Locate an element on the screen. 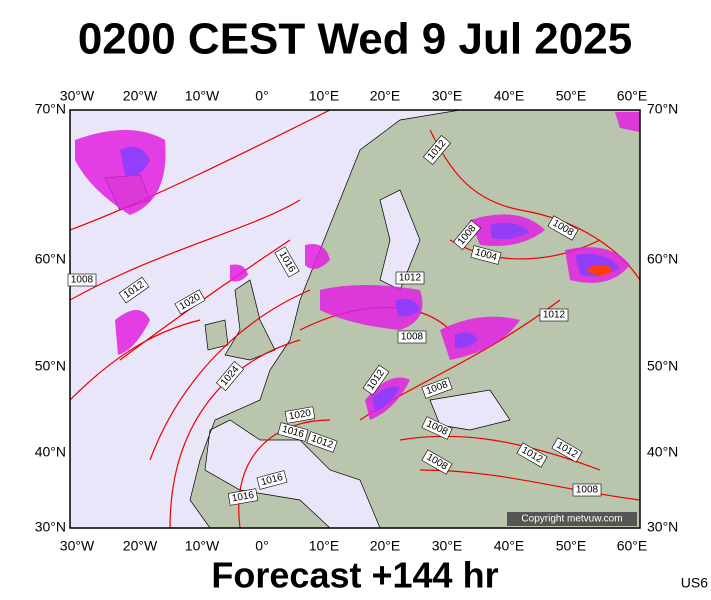 The height and width of the screenshot is (600, 711). forecast-label: Forecast +144 hr is located at coordinates (354, 575).